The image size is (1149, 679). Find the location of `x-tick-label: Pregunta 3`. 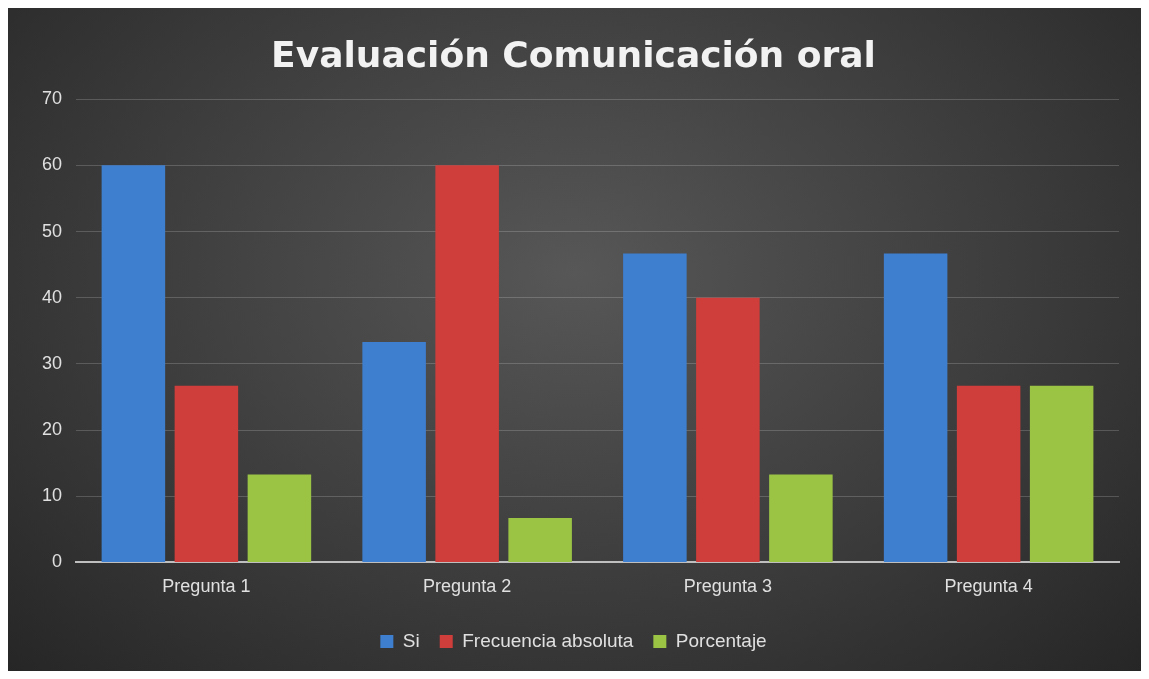

x-tick-label: Pregunta 3 is located at coordinates (727, 586).